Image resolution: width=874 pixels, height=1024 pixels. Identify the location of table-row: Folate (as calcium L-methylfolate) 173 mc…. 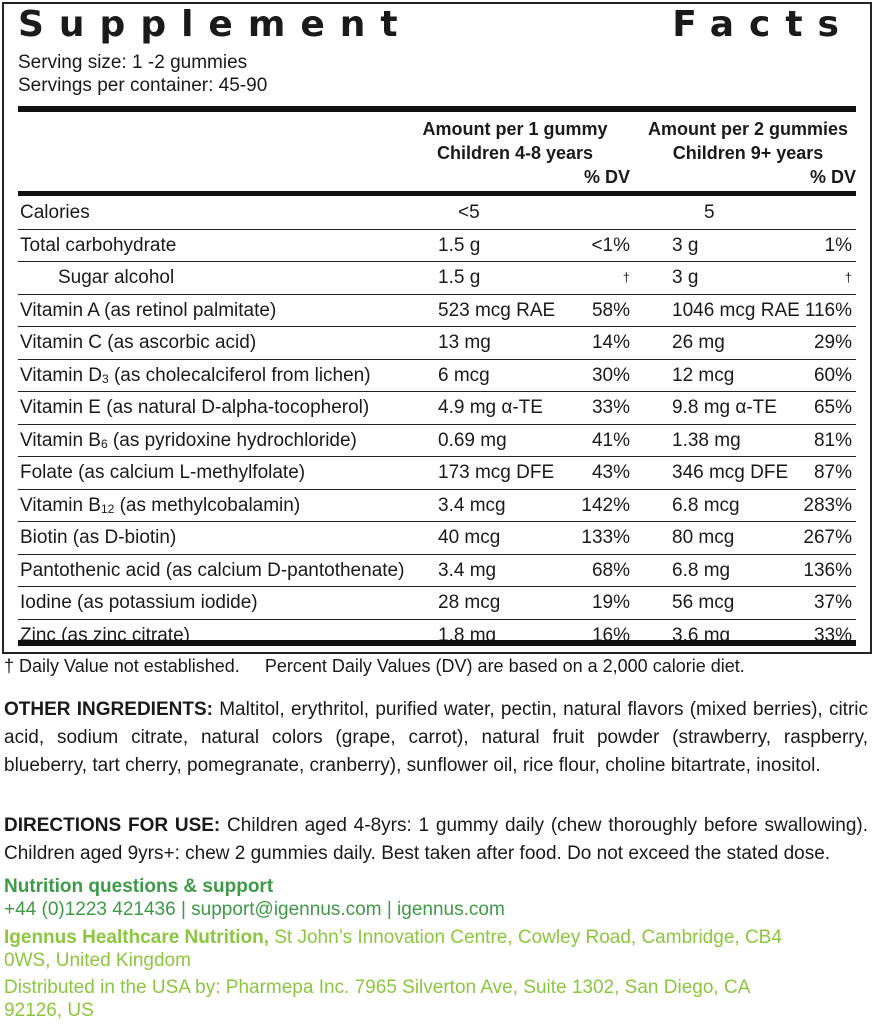
(437, 473).